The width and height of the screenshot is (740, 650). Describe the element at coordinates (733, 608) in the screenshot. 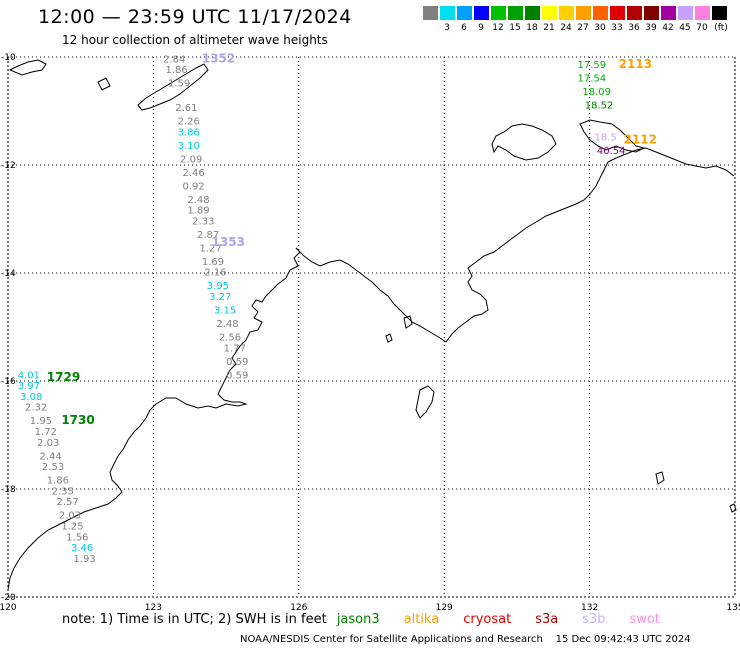

I see `lon-tick-label: 135` at that location.